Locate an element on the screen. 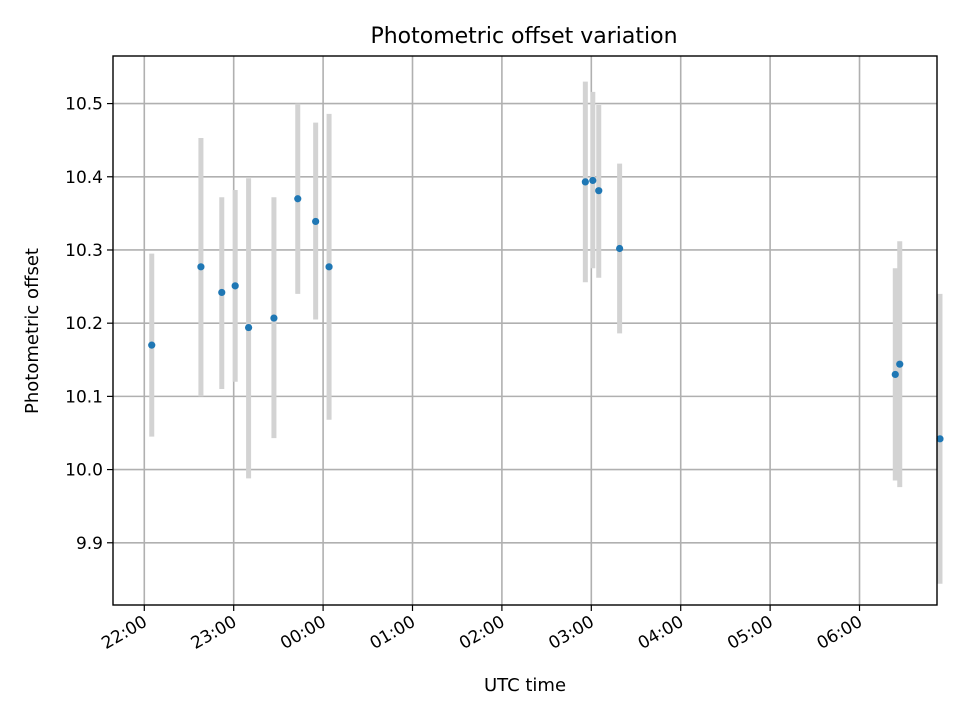  y-tick-label: 10.4 is located at coordinates (84, 178).